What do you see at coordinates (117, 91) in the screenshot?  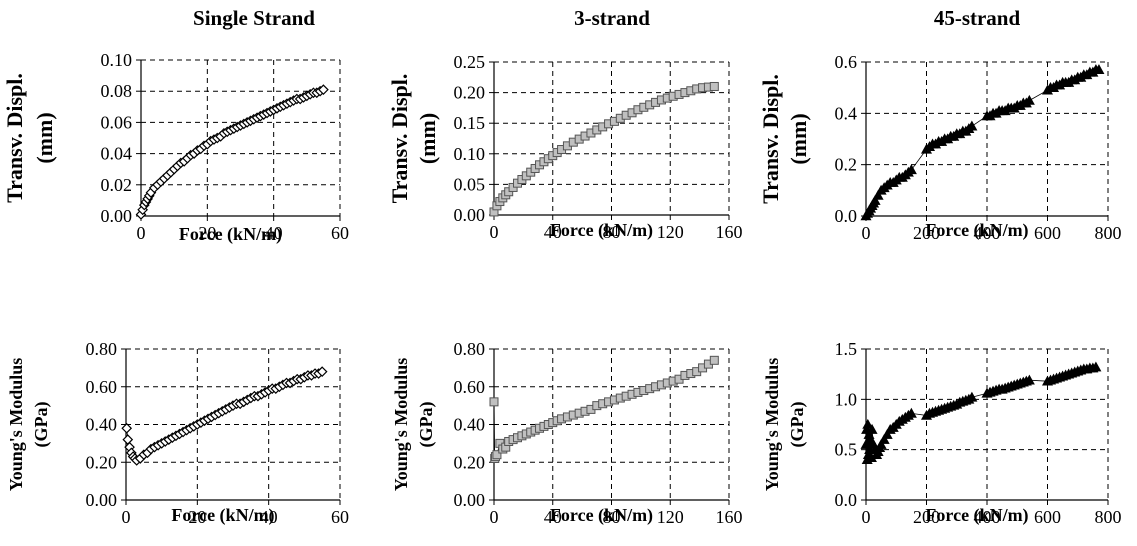 I see `y-tick-label: 0.08` at bounding box center [117, 91].